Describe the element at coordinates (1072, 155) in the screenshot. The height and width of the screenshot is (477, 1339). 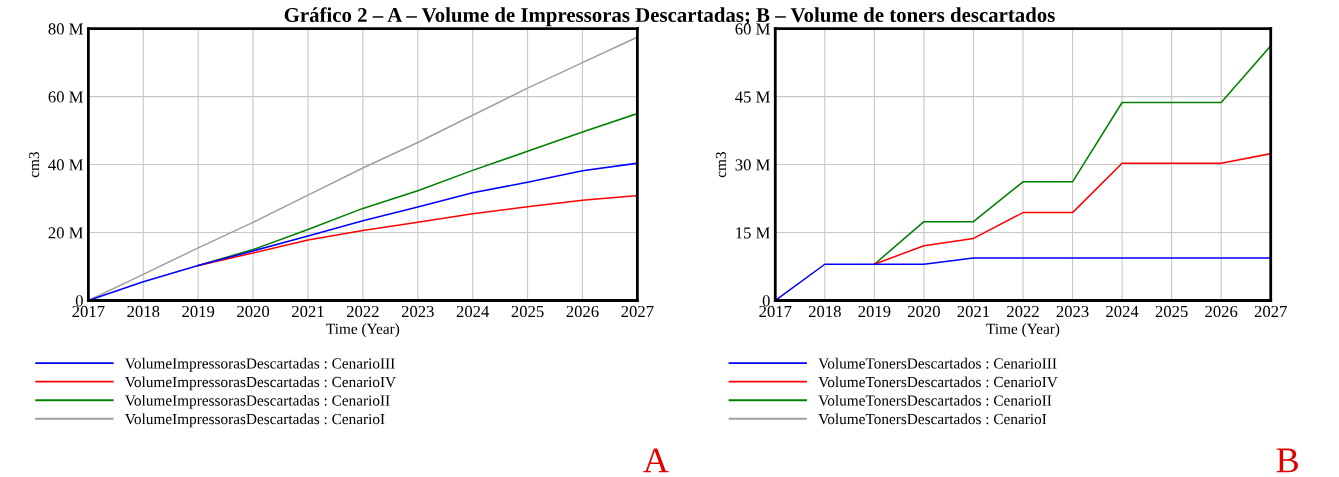
I see `line-series` at that location.